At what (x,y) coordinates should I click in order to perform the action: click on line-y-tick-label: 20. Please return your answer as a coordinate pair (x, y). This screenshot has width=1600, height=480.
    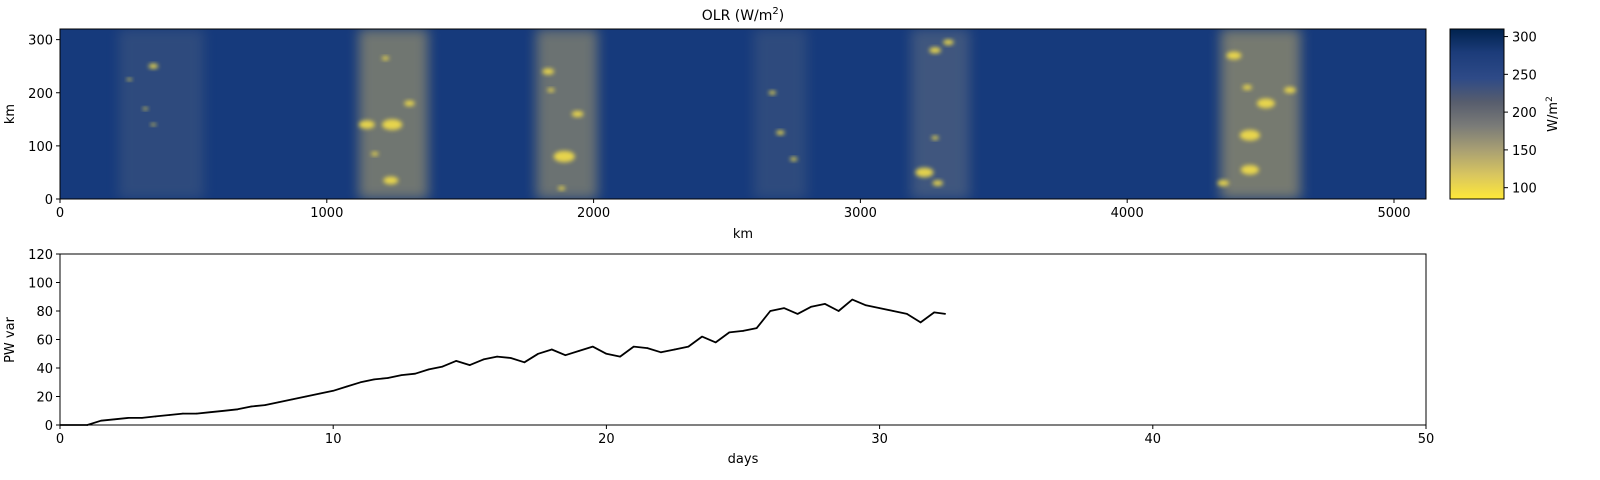
    Looking at the image, I should click on (44, 398).